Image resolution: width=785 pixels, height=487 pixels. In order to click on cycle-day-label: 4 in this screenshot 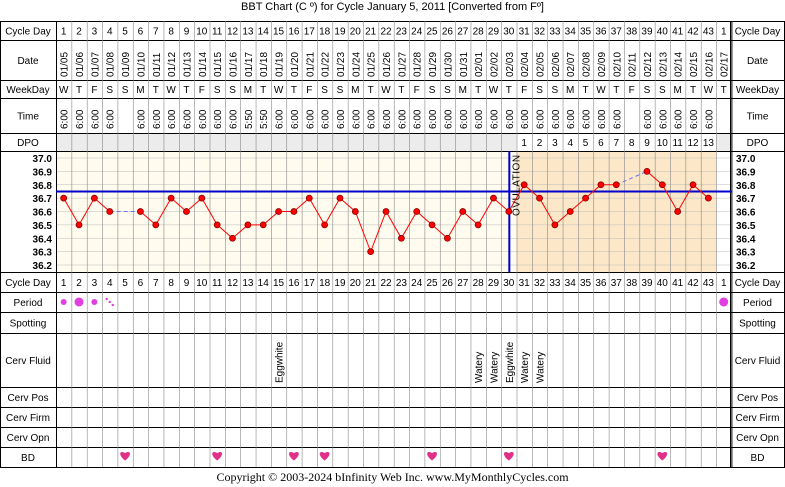, I will do `click(110, 283)`.